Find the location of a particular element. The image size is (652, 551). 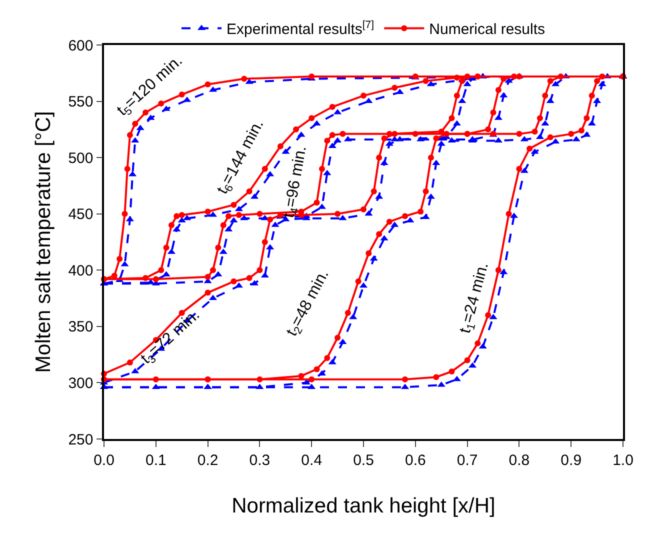

y-tick-label: 400 is located at coordinates (81, 271).